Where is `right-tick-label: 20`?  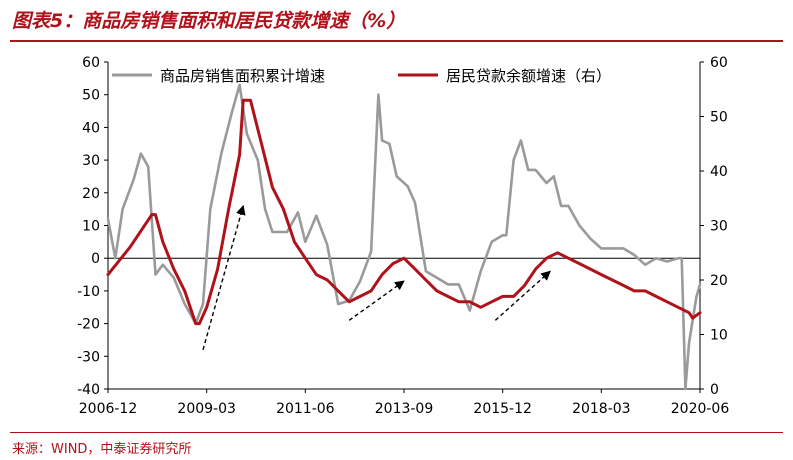 right-tick-label: 20 is located at coordinates (719, 281).